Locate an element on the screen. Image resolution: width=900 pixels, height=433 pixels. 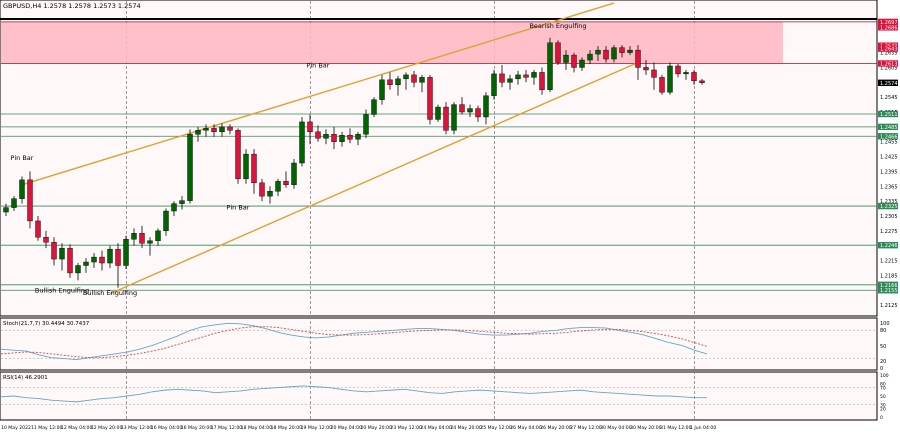
price-tag-5: 1.2574 is located at coordinates (889, 84).